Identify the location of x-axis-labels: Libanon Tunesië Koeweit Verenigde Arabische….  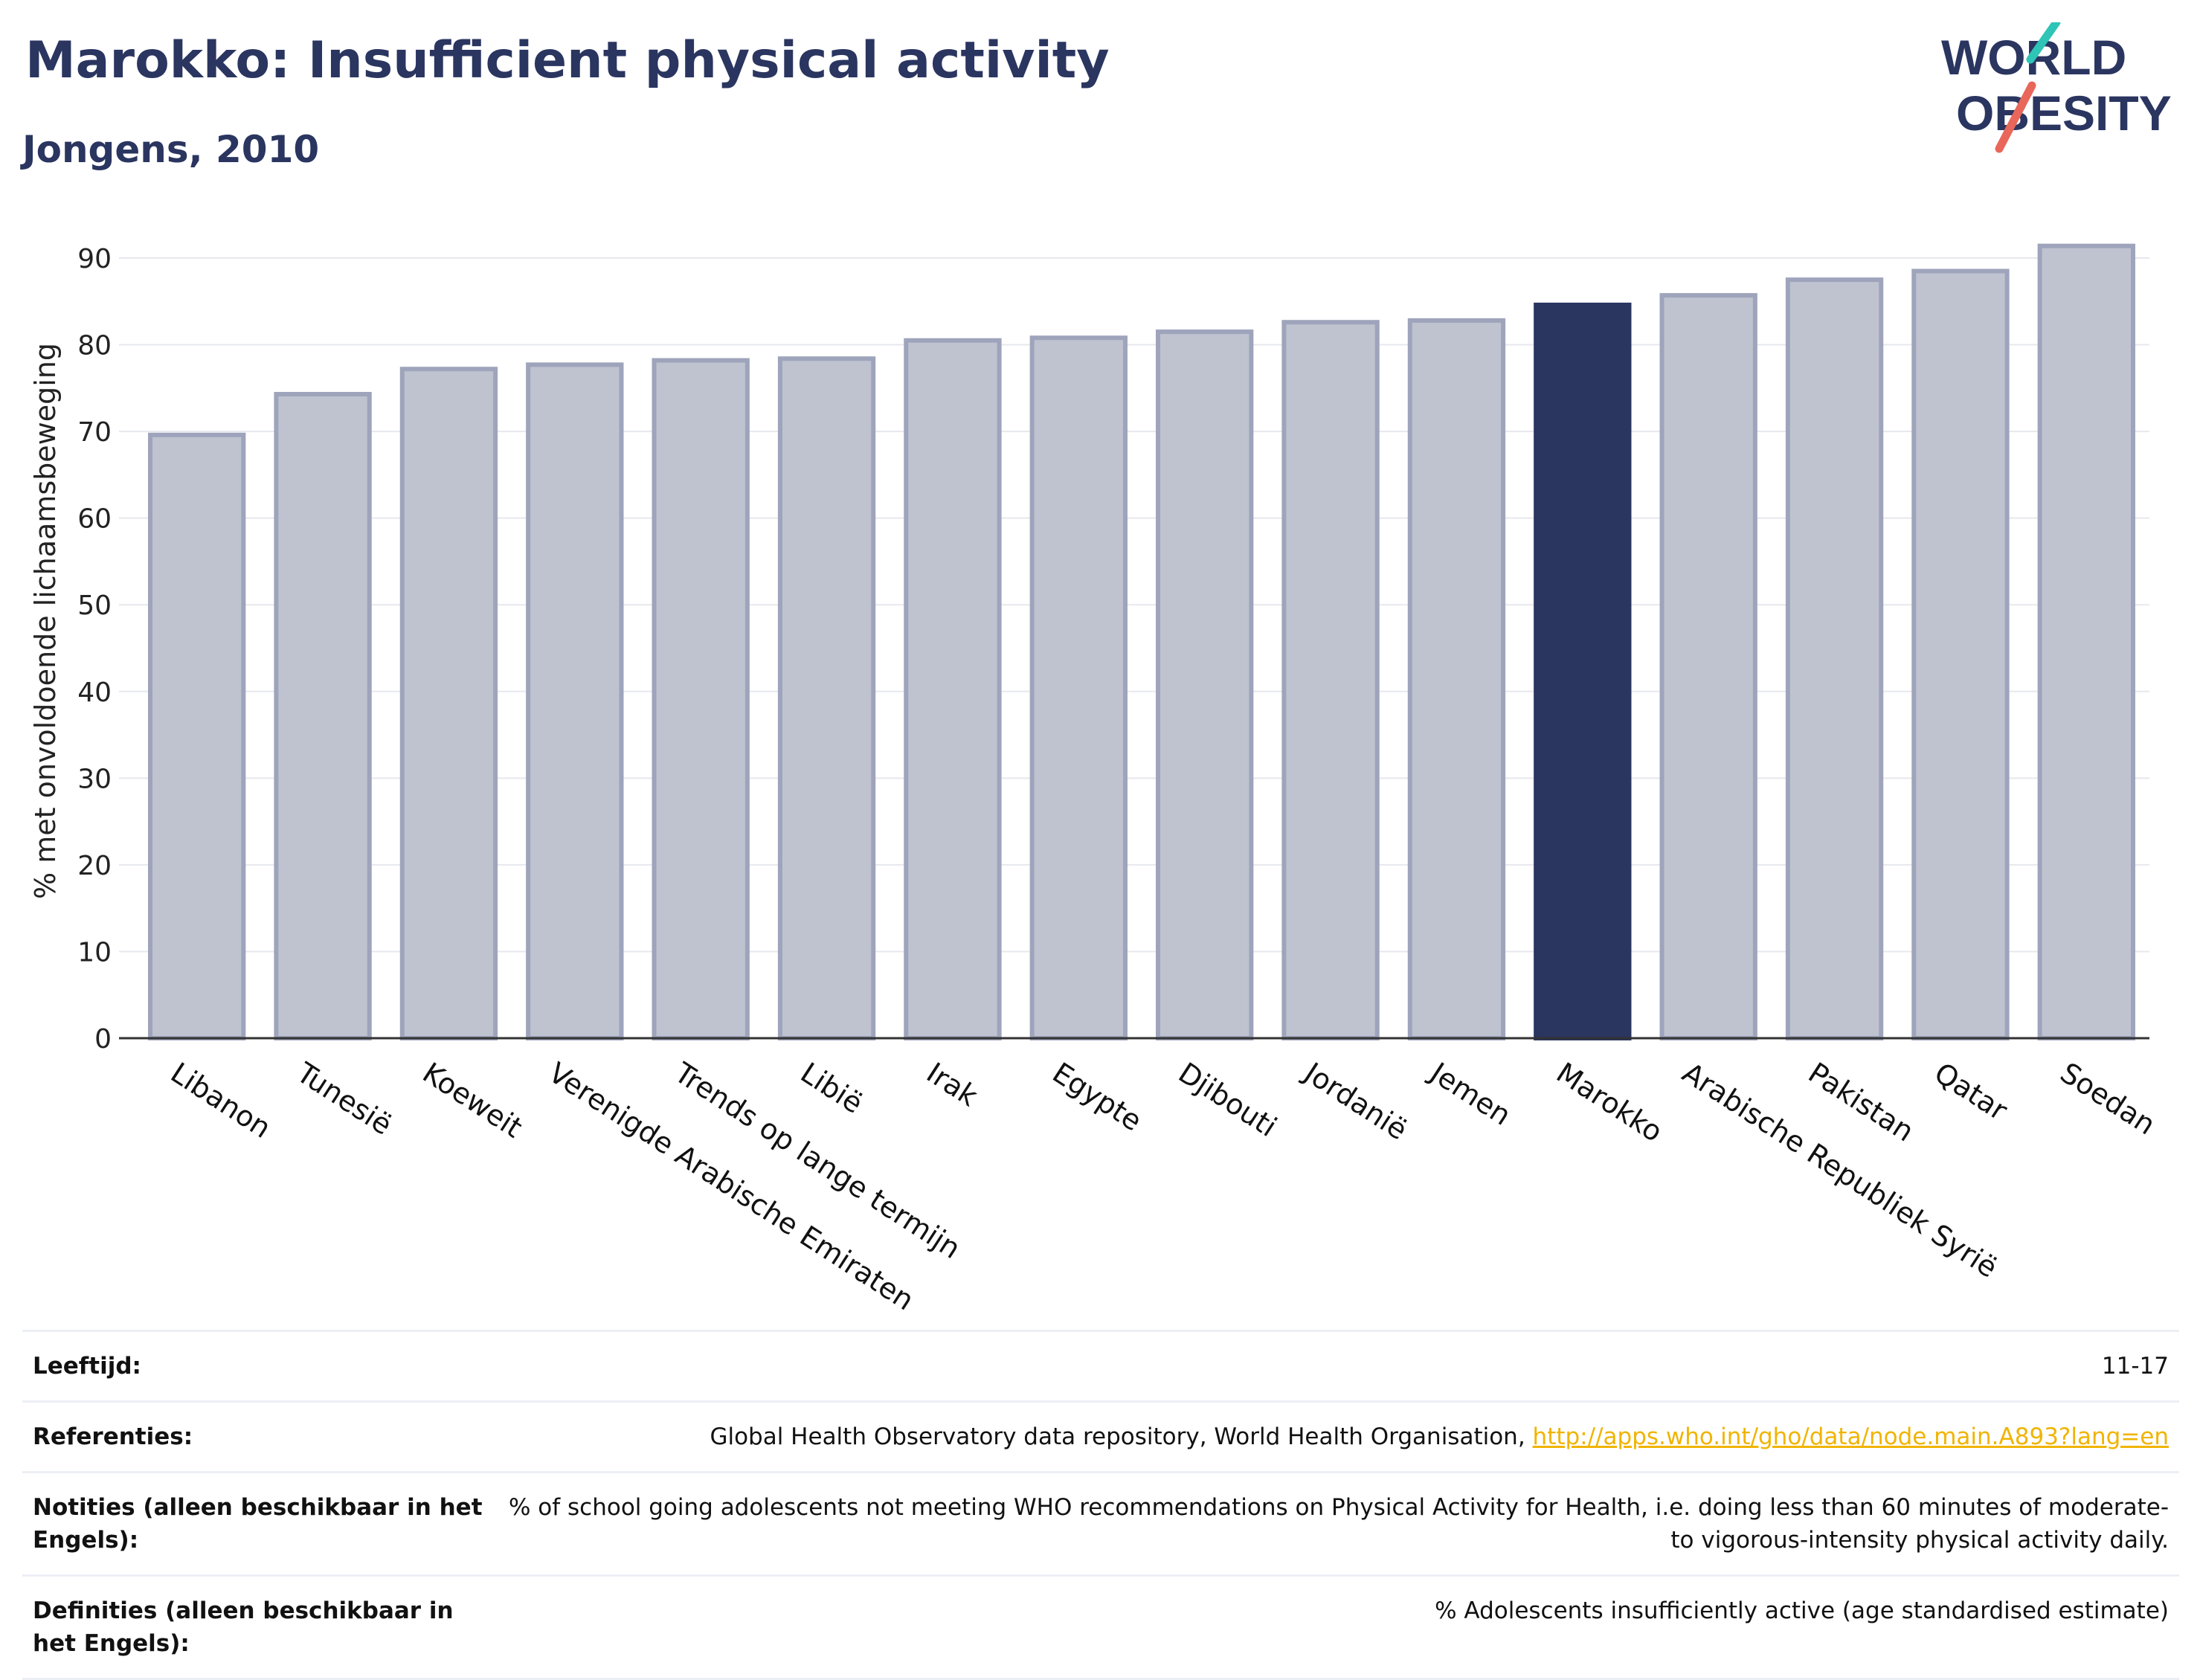
(1163, 1185).